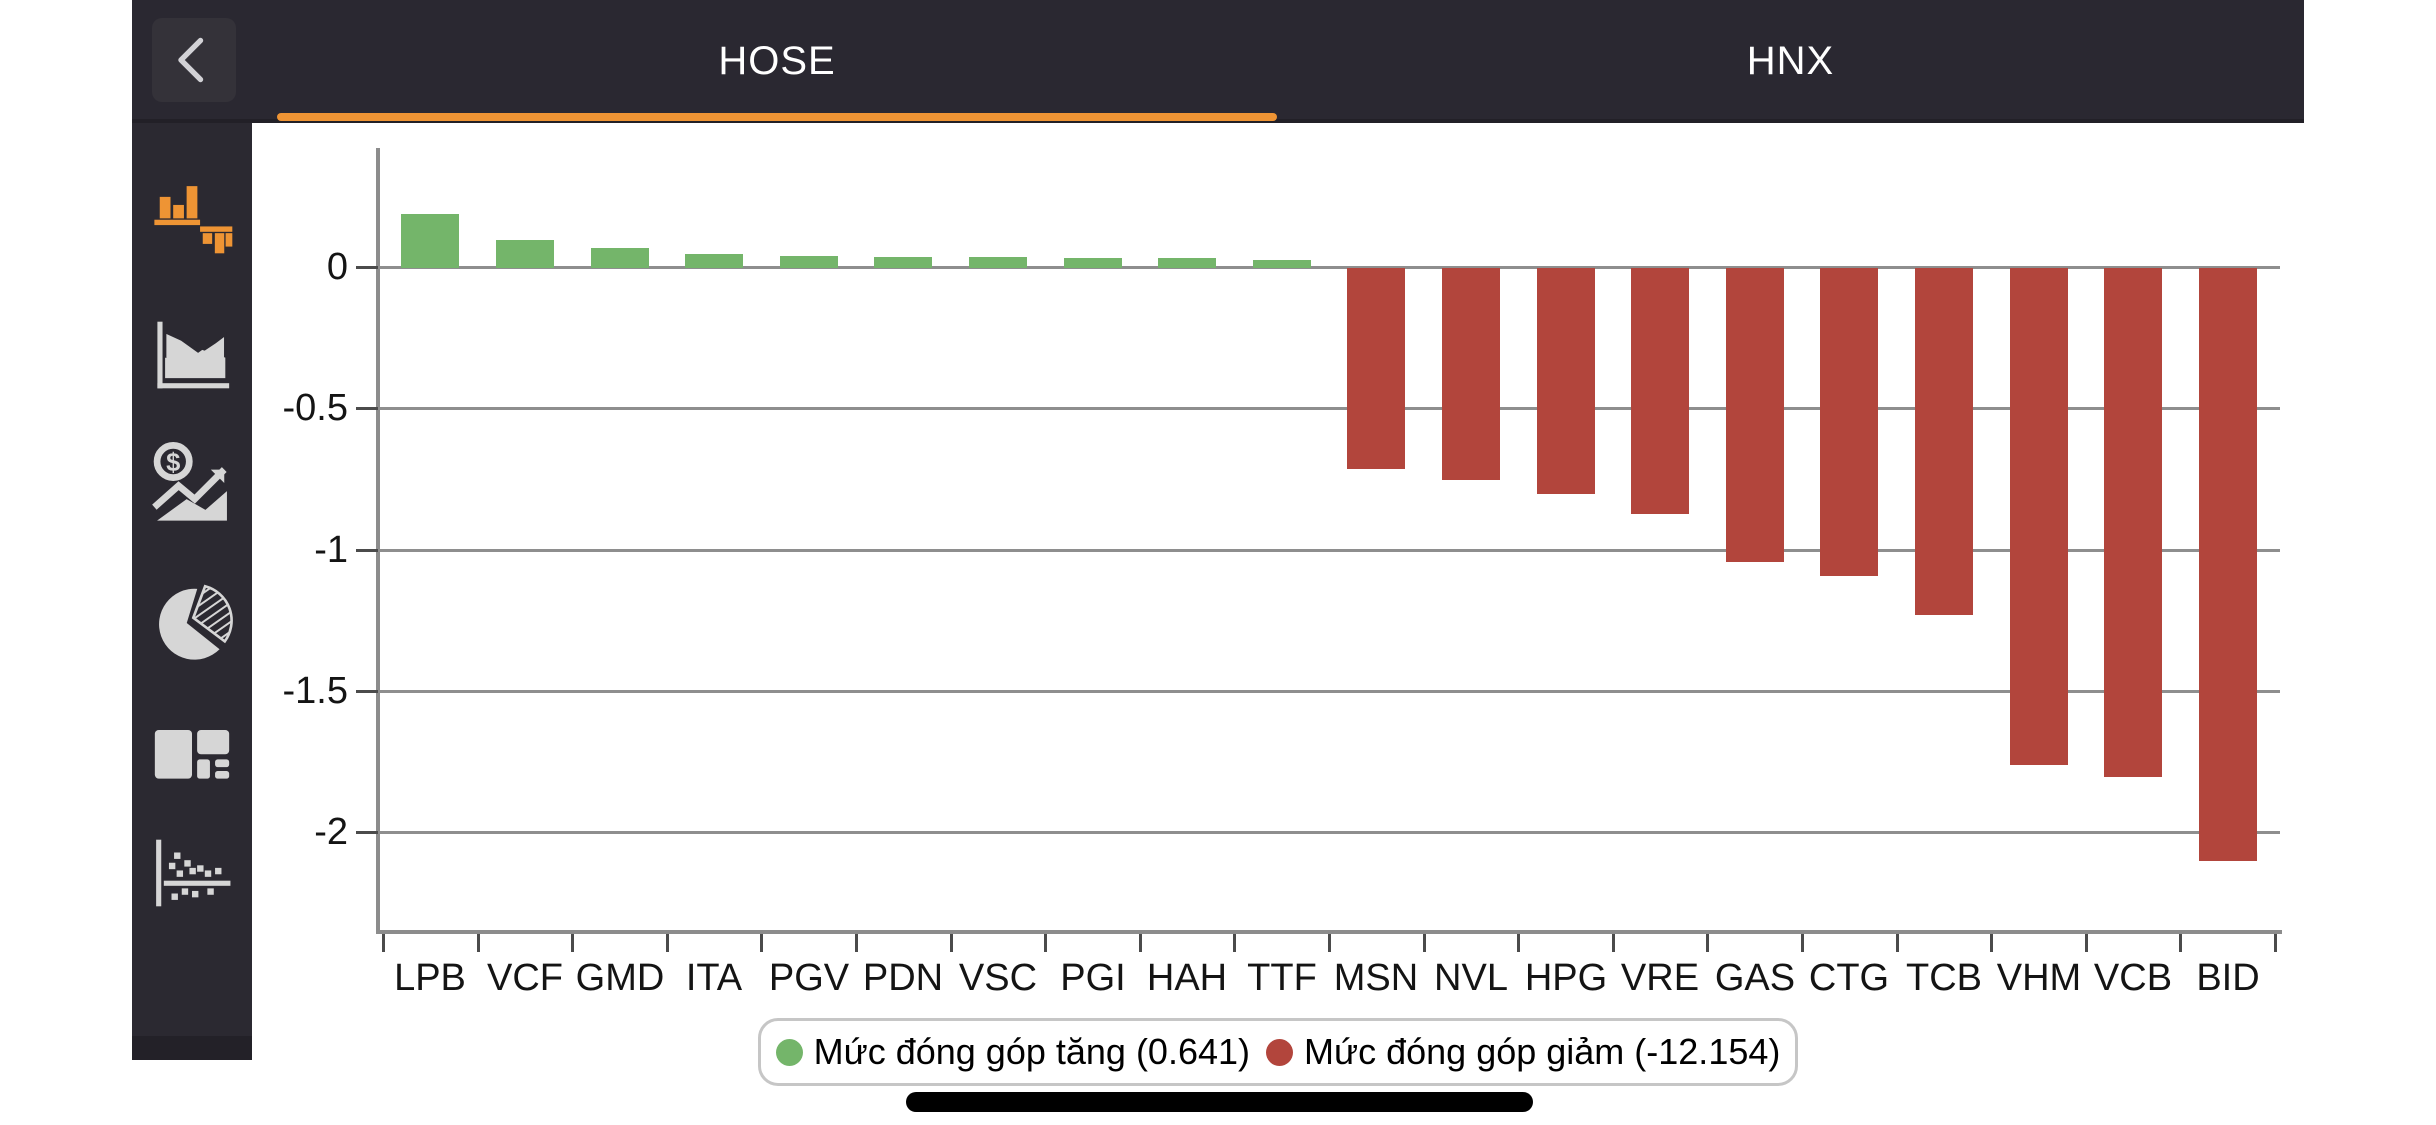  Describe the element at coordinates (315, 691) in the screenshot. I see `y-tick-label: -1.5` at that location.